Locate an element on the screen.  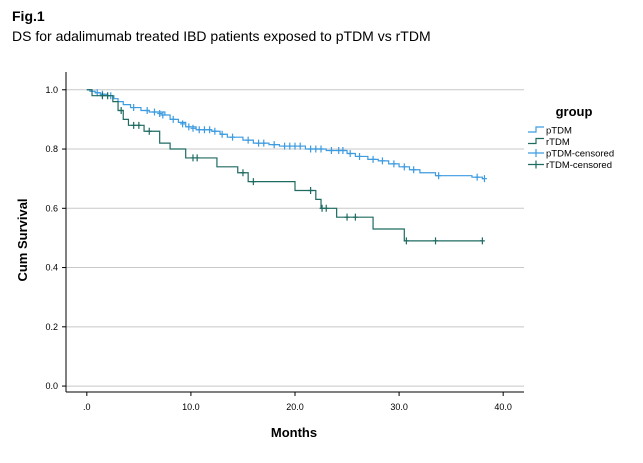
y-tick-label: 0.8 is located at coordinates (51, 149).